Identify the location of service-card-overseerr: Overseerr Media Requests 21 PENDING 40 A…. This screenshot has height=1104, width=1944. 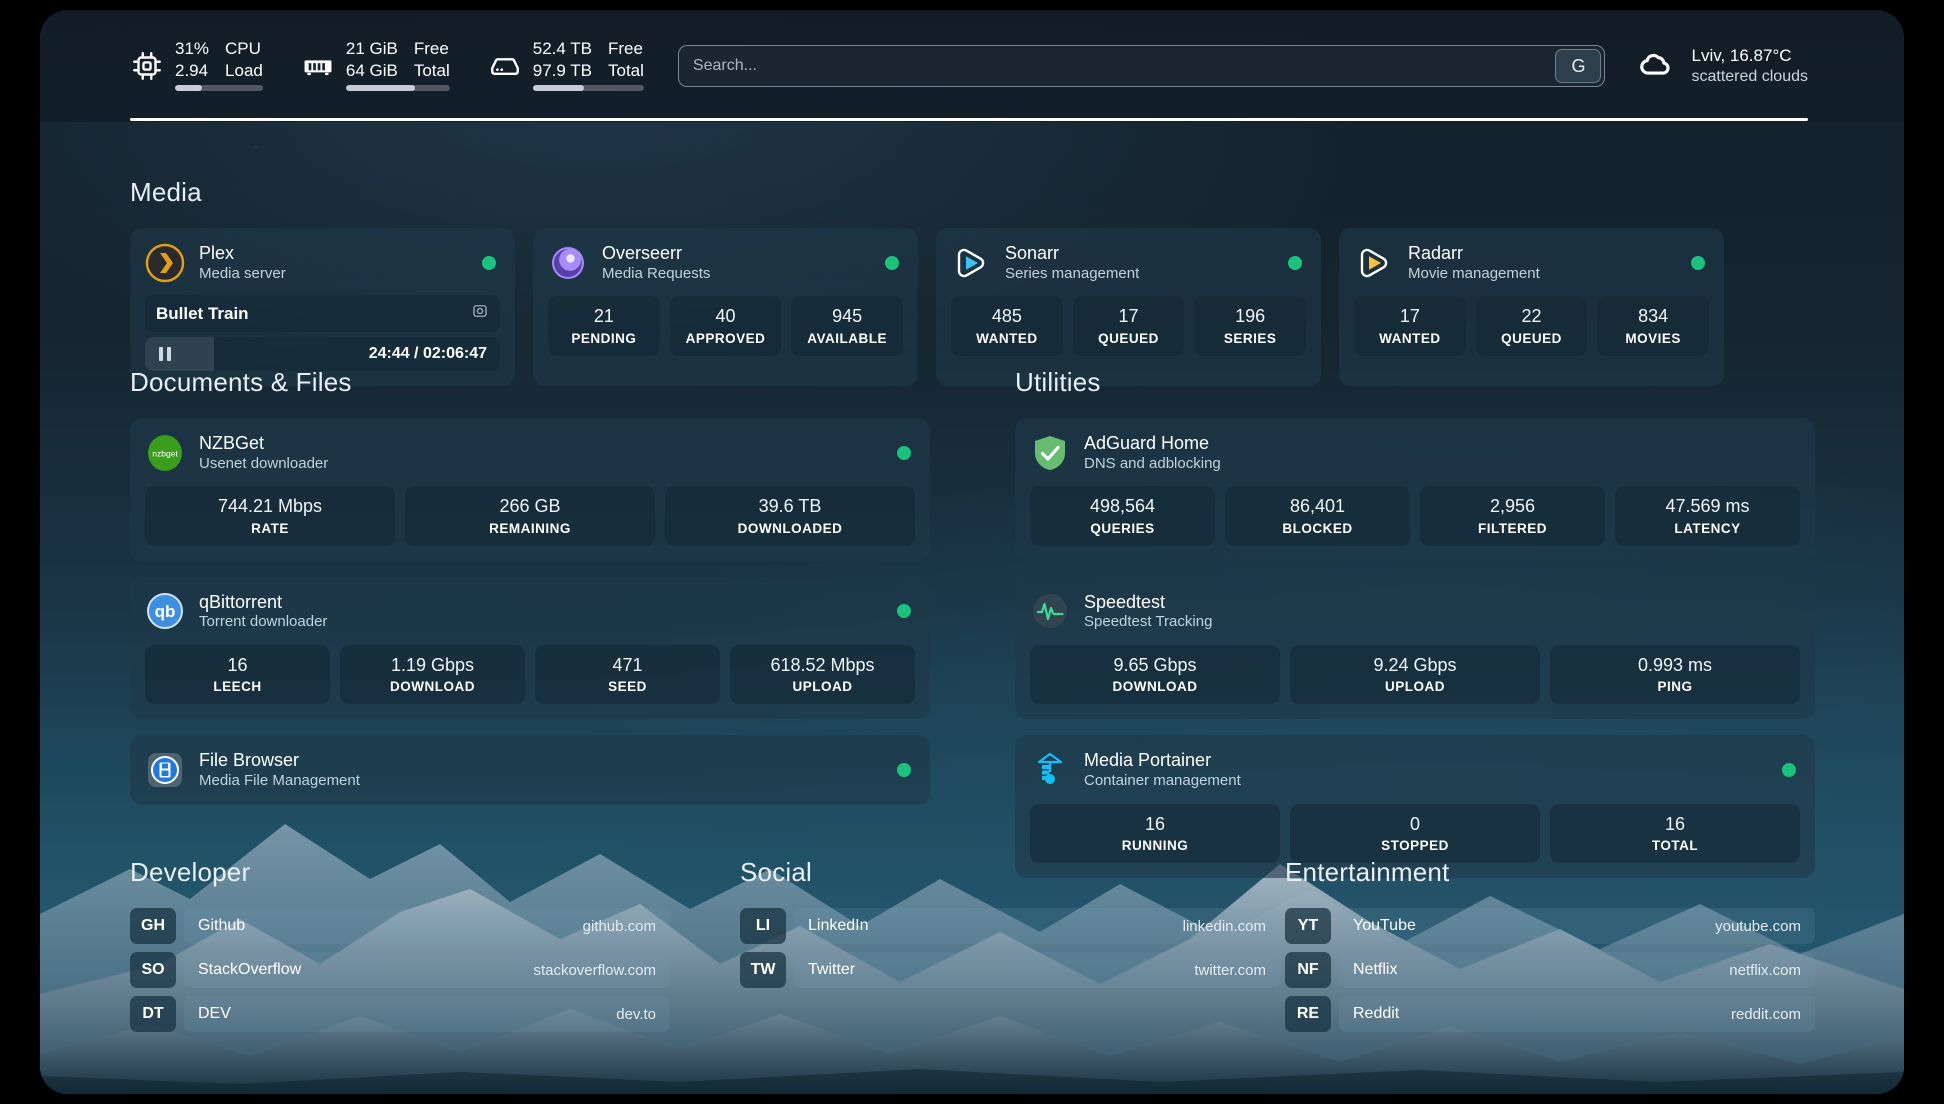
(725, 307).